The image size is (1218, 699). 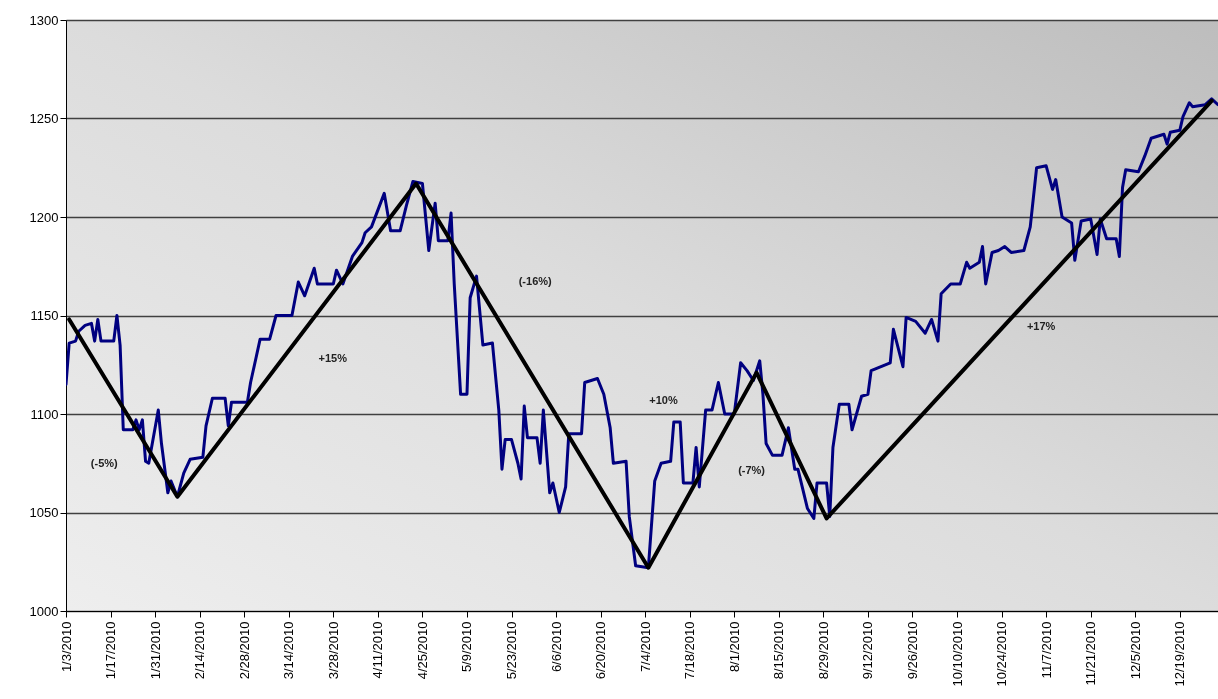 I want to click on annotation: (-7%), so click(x=752, y=469).